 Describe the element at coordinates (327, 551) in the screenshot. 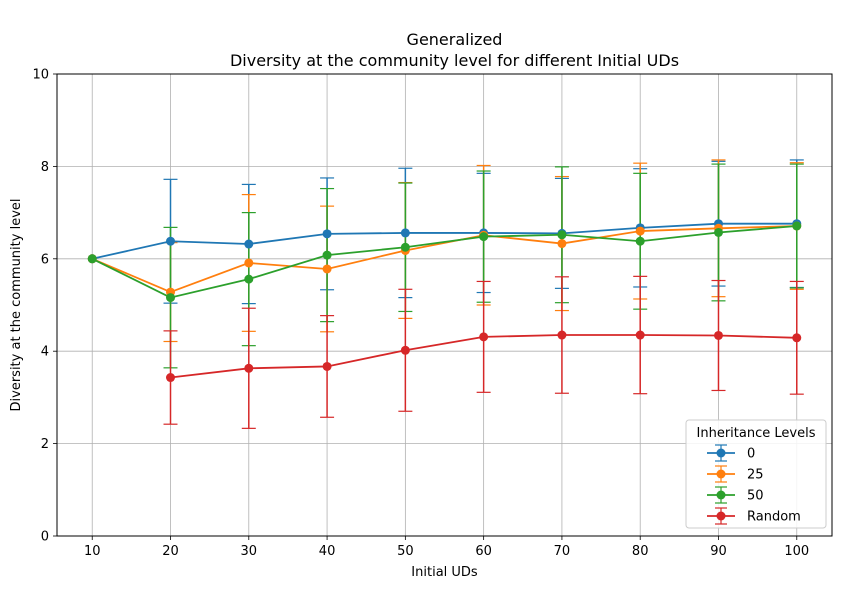

I see `x-tick-label: 40` at that location.